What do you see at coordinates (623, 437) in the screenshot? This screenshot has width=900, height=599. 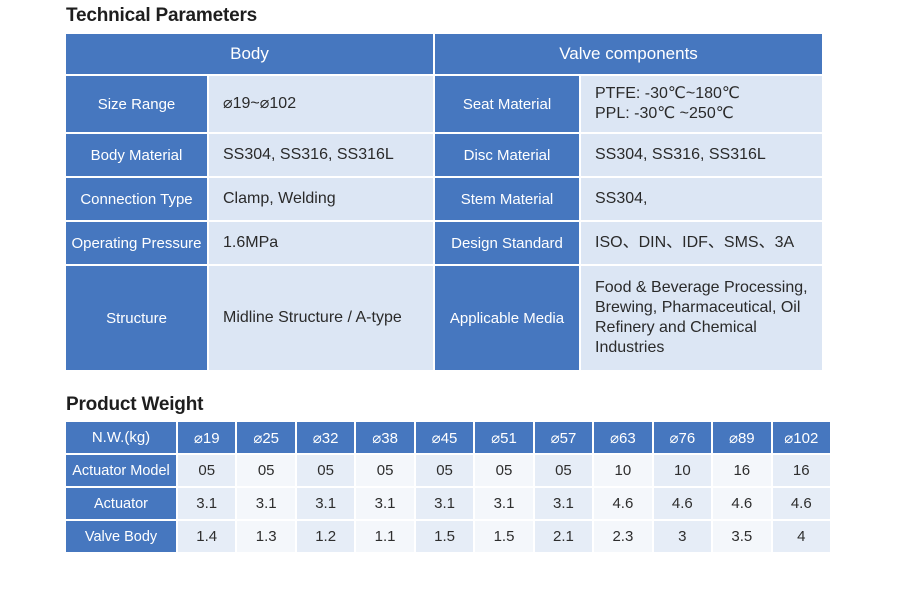 I see `weight-size-header: ⌀63` at bounding box center [623, 437].